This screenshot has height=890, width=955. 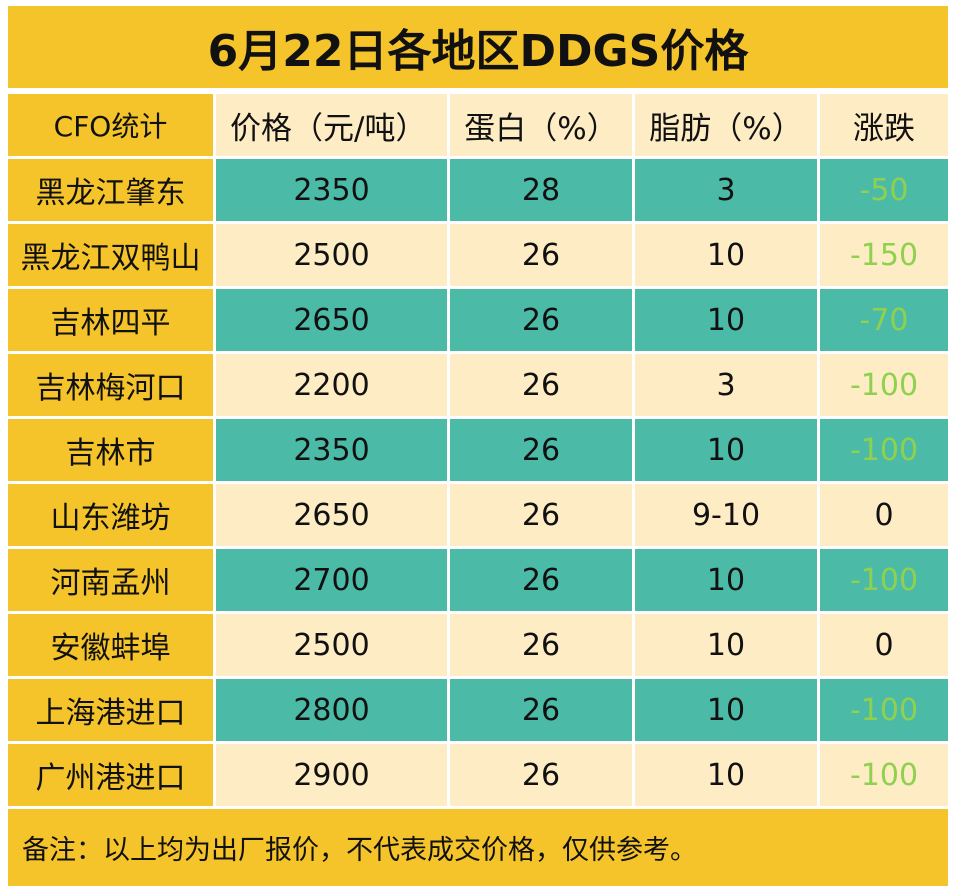 I want to click on header-price: 价格（元/吨）, so click(x=331, y=125).